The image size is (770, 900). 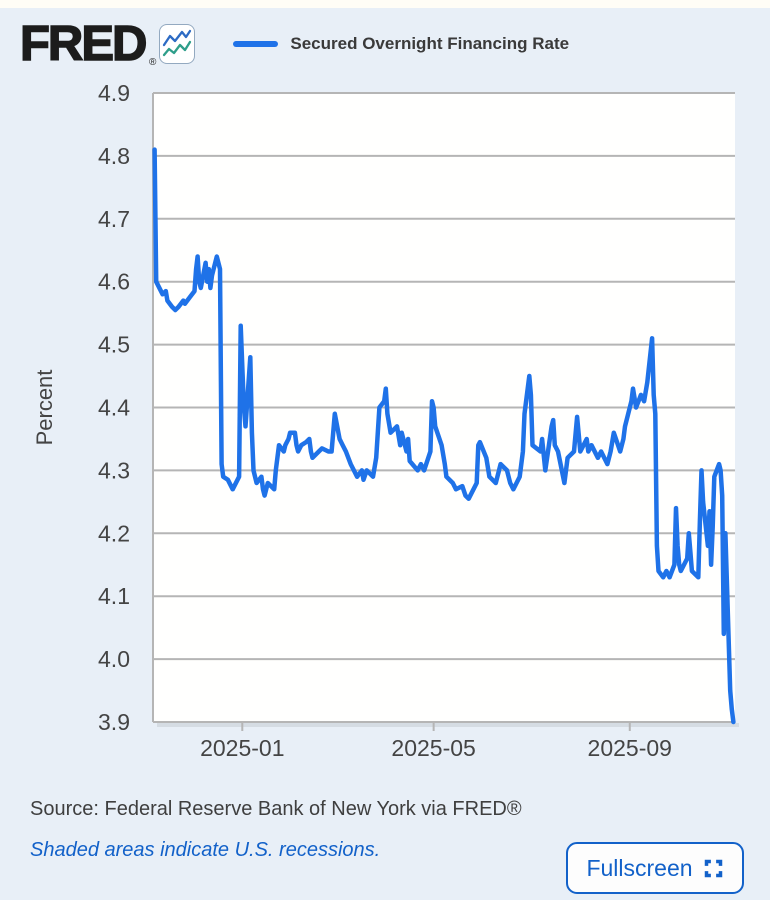 I want to click on x-axis-label: 2025-01, so click(x=242, y=748).